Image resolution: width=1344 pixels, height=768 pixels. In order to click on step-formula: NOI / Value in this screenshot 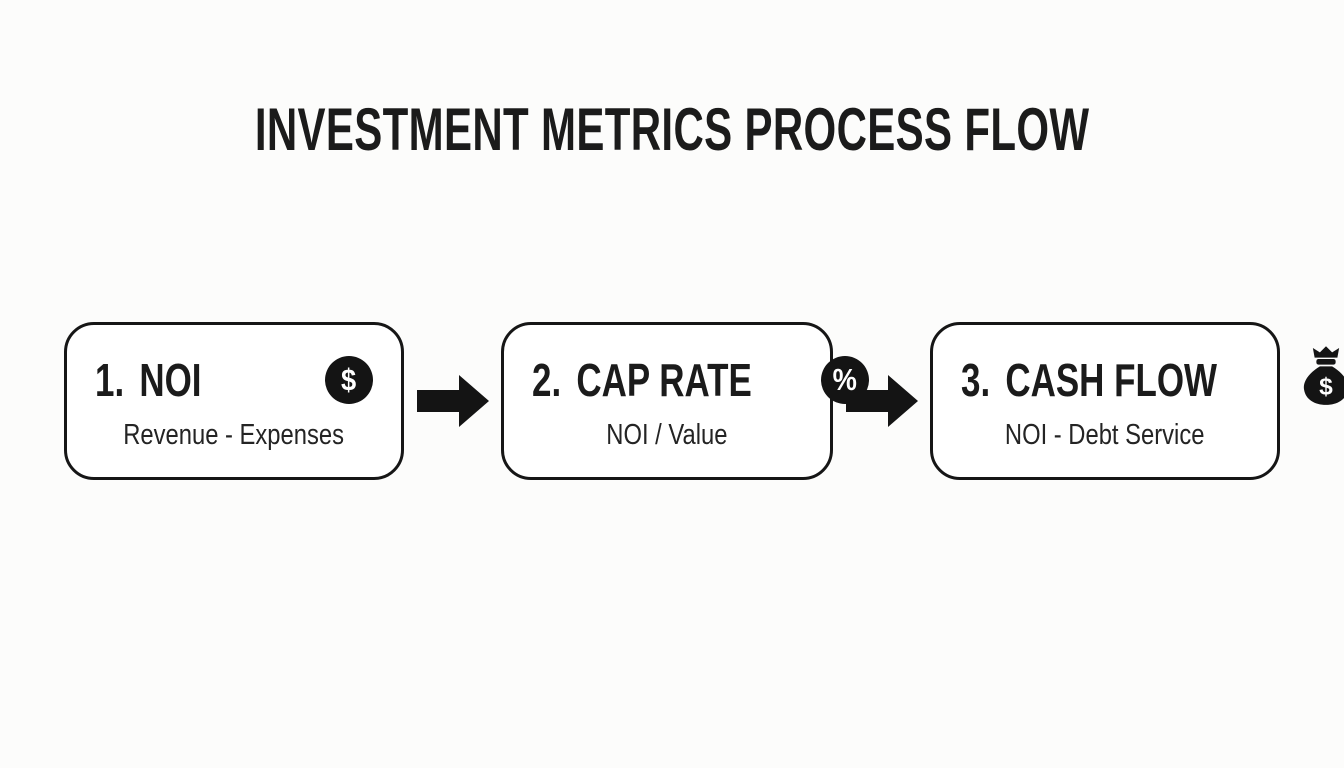, I will do `click(667, 435)`.